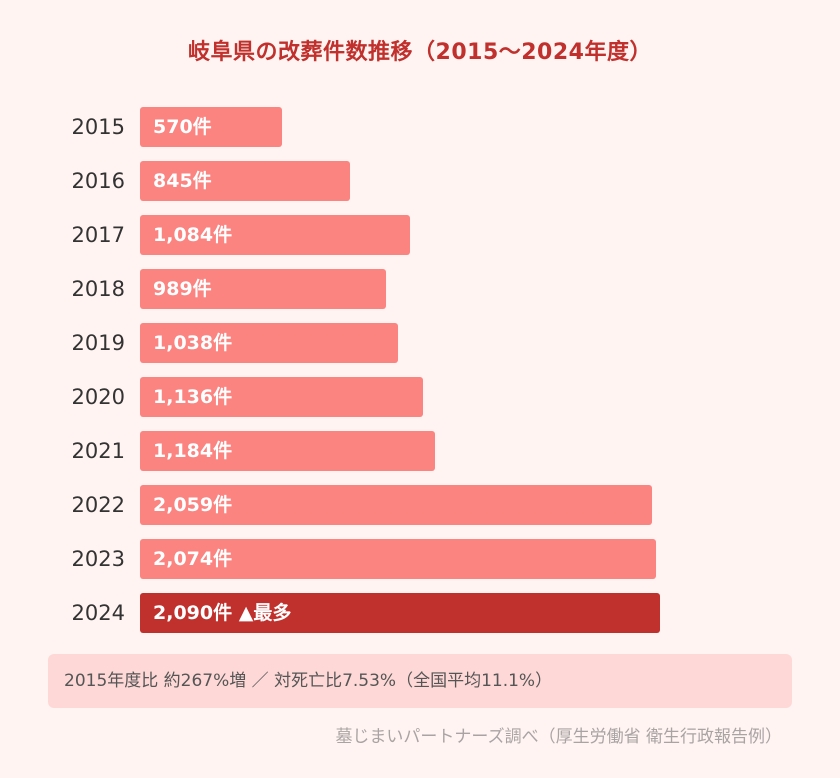 The height and width of the screenshot is (778, 840). What do you see at coordinates (98, 289) in the screenshot?
I see `year-label-2018: 2018` at bounding box center [98, 289].